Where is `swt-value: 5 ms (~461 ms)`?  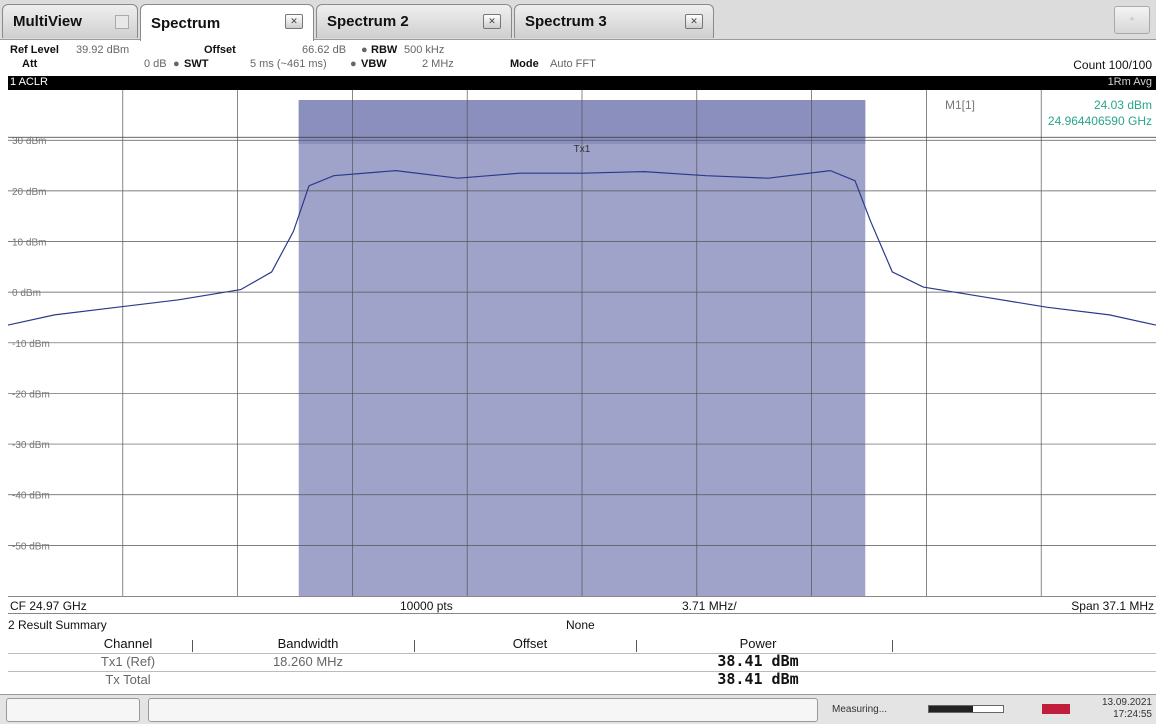
swt-value: 5 ms (~461 ms) is located at coordinates (288, 64).